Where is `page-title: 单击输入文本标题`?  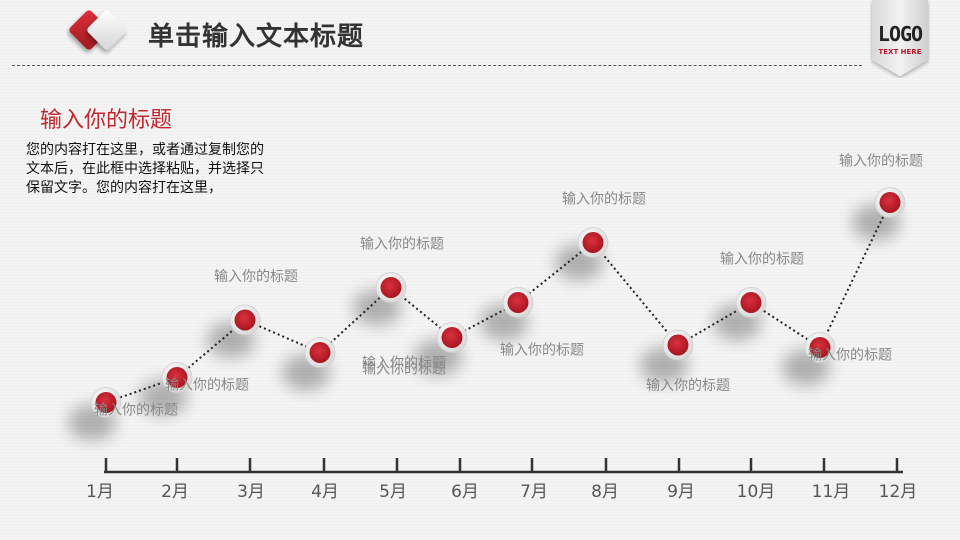
page-title: 单击输入文本标题 is located at coordinates (256, 37).